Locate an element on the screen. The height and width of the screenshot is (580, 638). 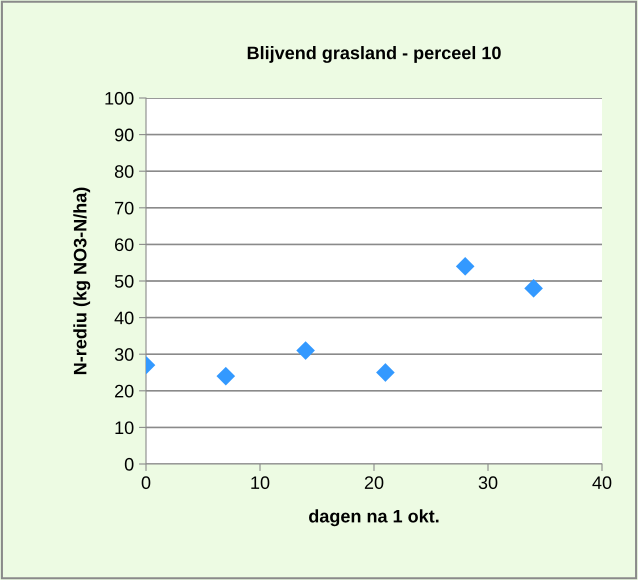
x-axis-title: dagen na 1 okt. is located at coordinates (373, 517).